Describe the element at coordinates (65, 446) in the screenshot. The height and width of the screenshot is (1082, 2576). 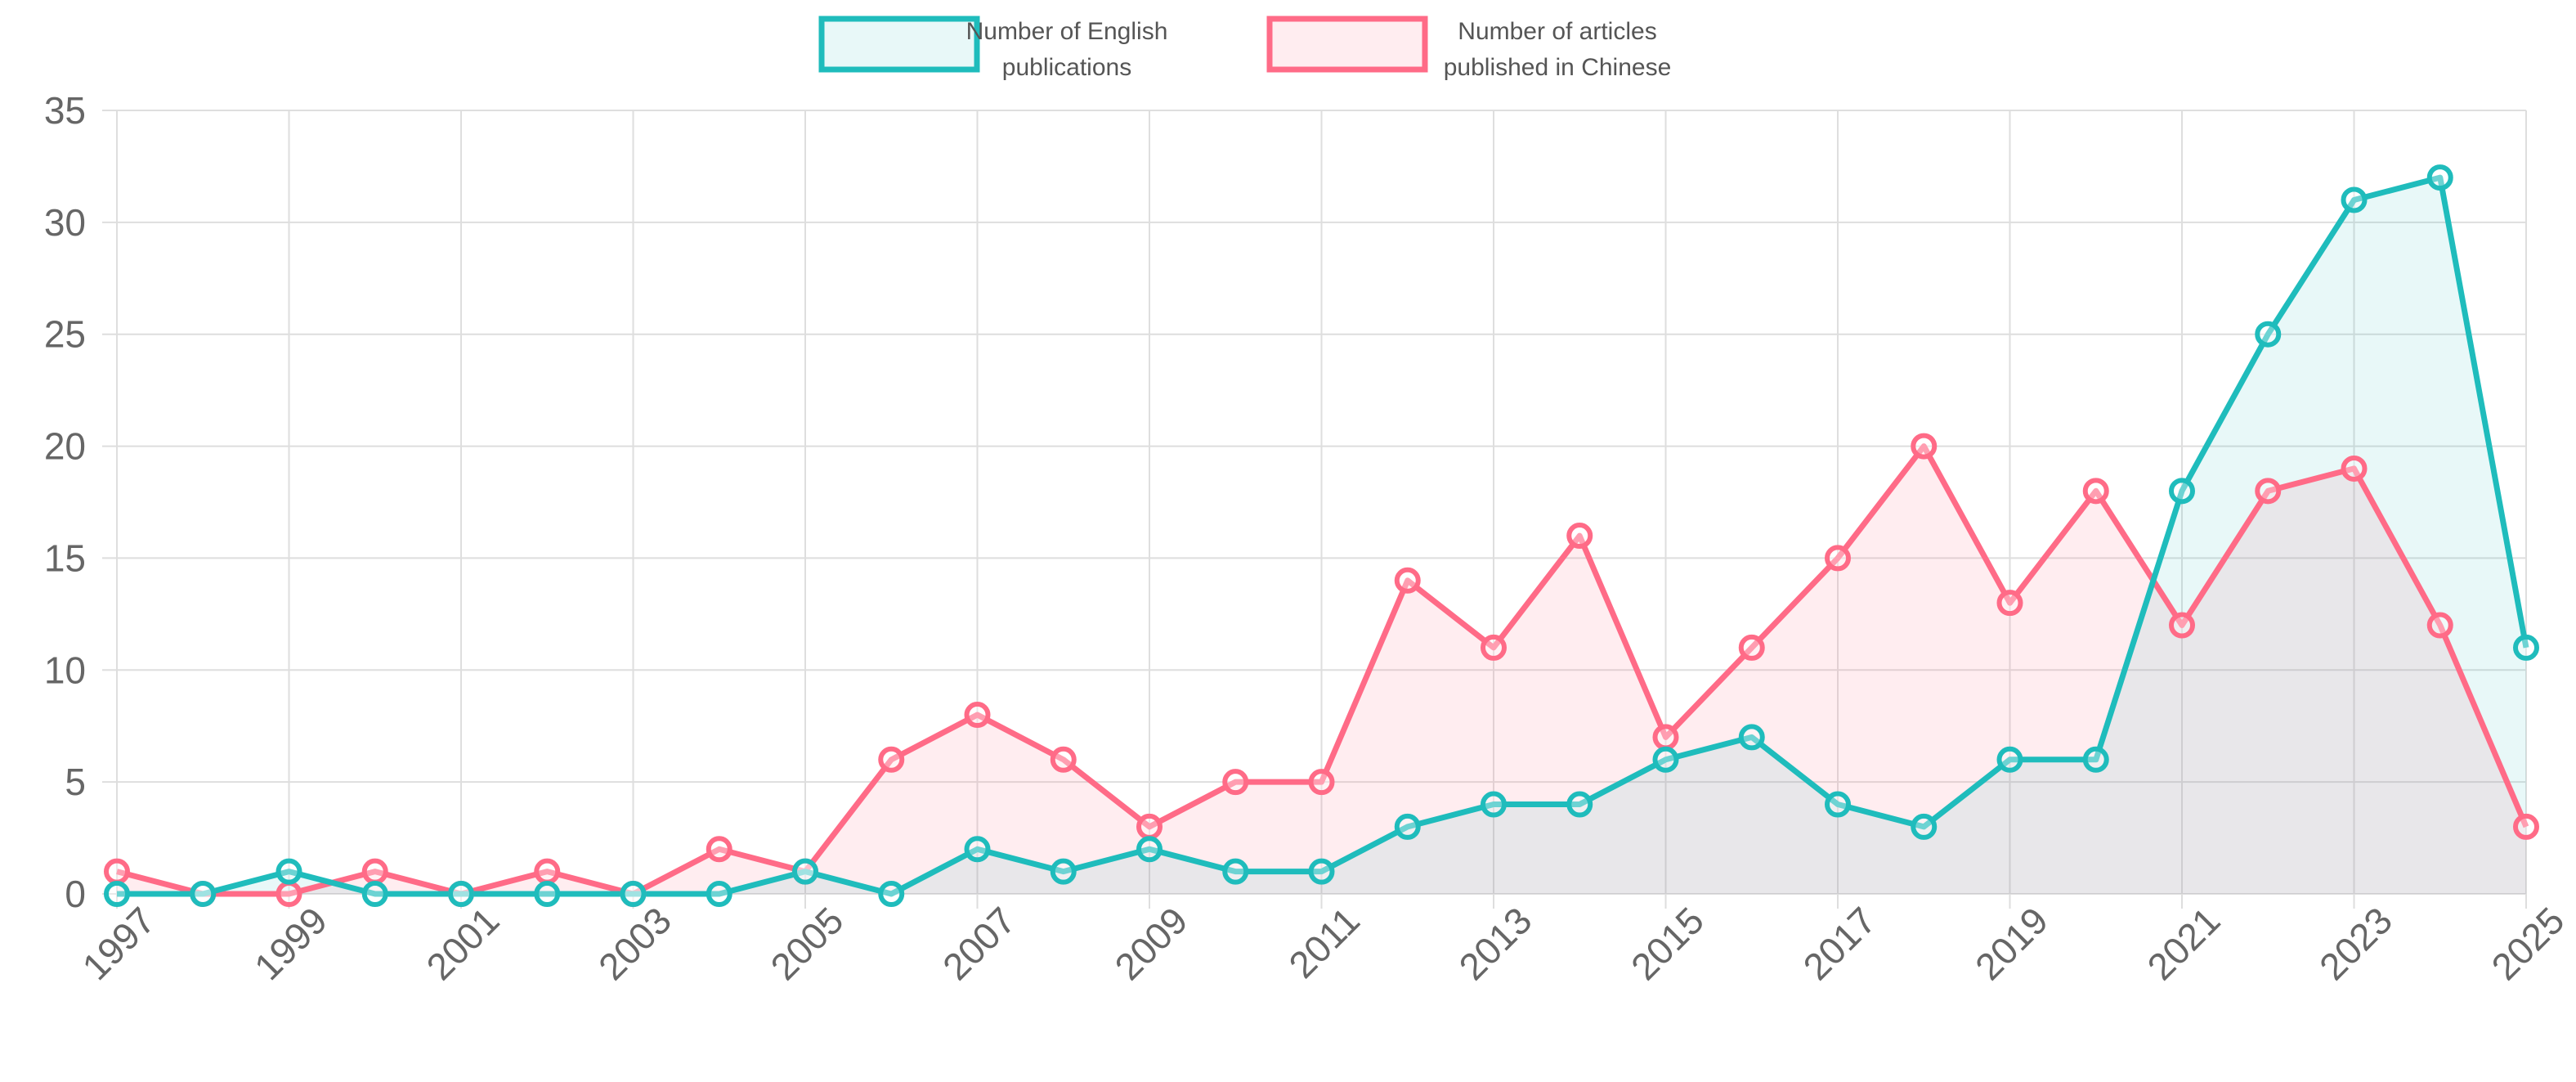
I see `y-tick-label: 20` at that location.